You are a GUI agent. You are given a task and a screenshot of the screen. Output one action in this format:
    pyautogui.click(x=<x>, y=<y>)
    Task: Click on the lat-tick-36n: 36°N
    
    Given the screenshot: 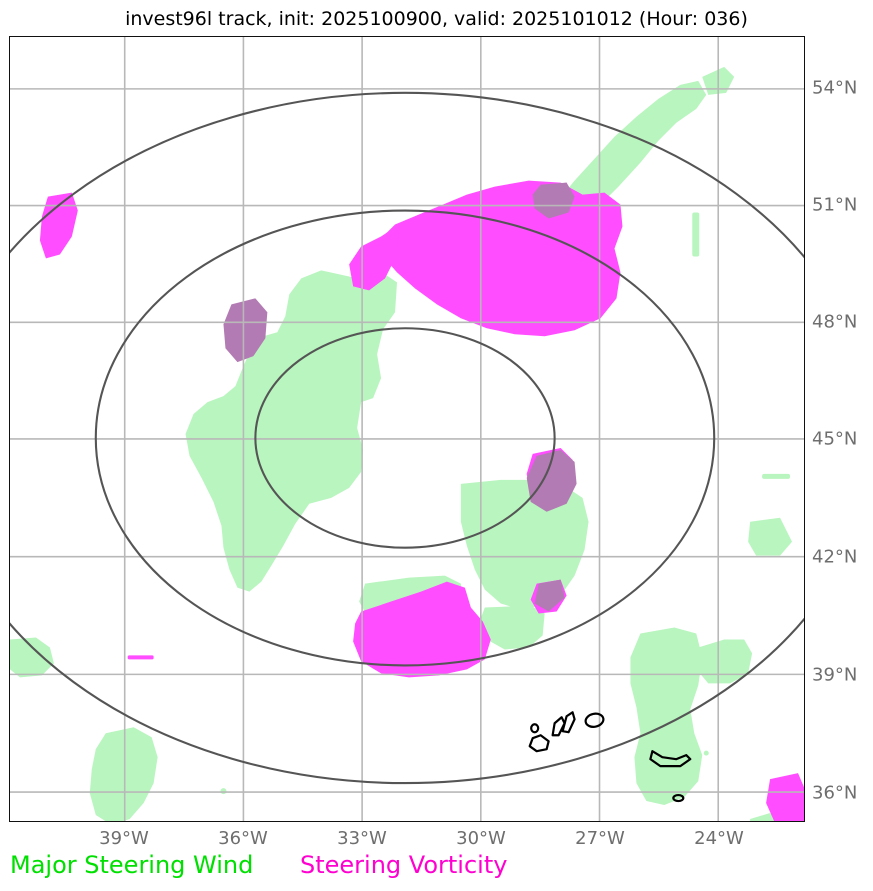 What is the action you would take?
    pyautogui.click(x=835, y=793)
    